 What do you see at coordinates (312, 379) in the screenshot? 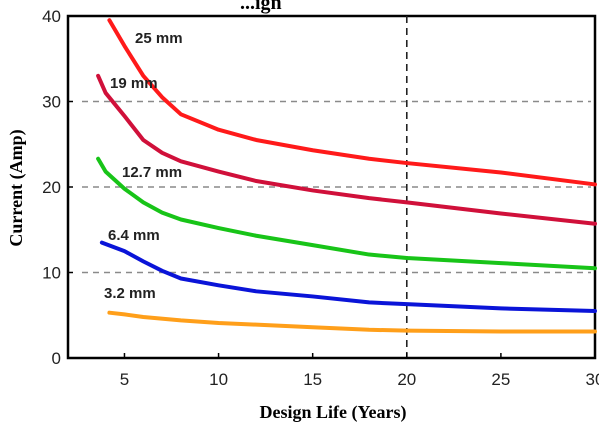
I see `x-tick-label: 15` at bounding box center [312, 379].